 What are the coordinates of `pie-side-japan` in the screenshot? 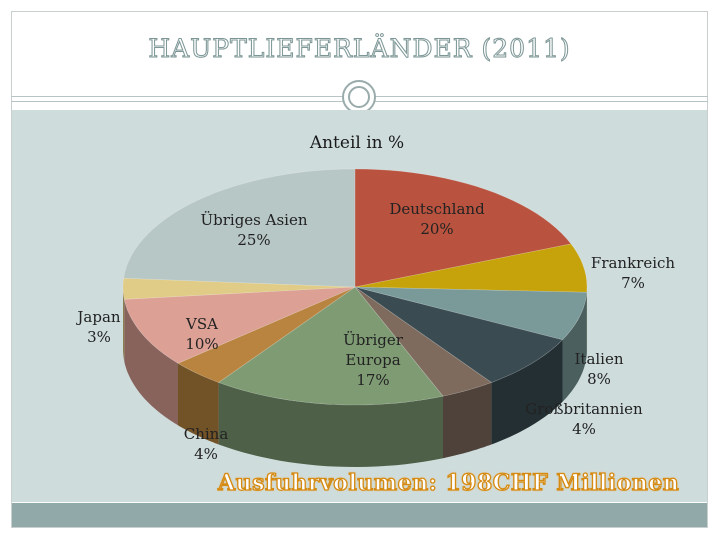 It's located at (124, 324).